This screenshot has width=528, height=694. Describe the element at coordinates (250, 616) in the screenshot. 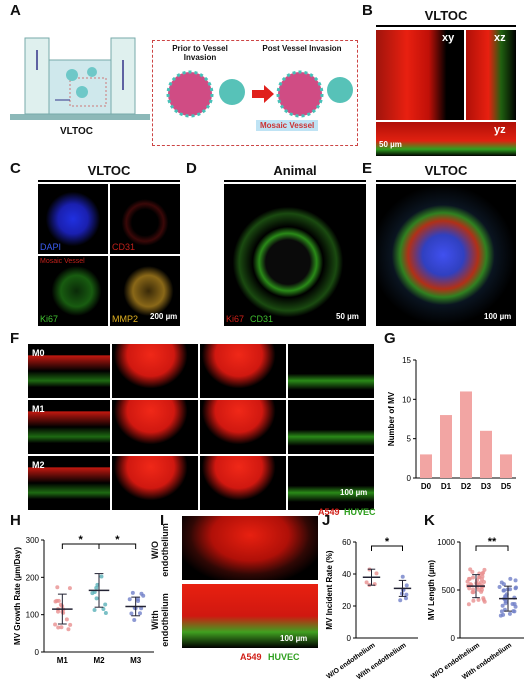

I see `image-with-endothelium` at that location.